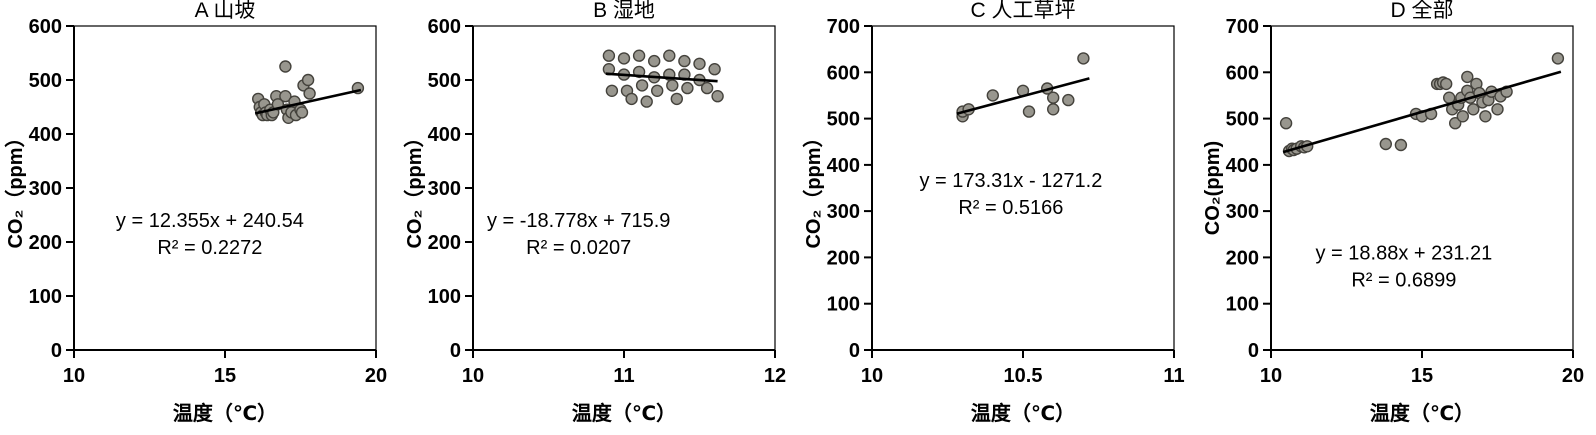 The height and width of the screenshot is (435, 1596). What do you see at coordinates (209, 248) in the screenshot?
I see `r2-label: R² = 0.2272` at bounding box center [209, 248].